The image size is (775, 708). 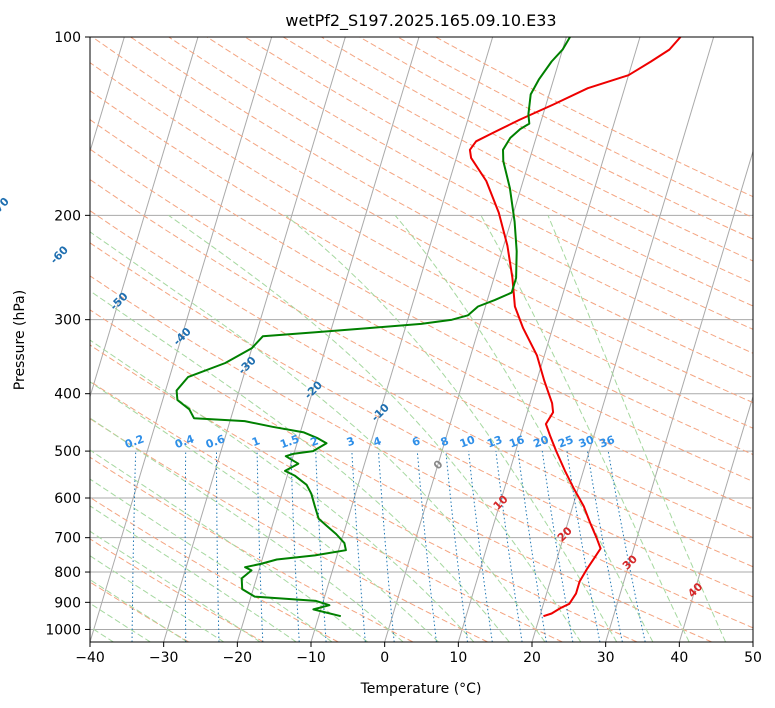 What do you see at coordinates (494, 441) in the screenshot?
I see `mixing-ratio-label: 13` at bounding box center [494, 441].